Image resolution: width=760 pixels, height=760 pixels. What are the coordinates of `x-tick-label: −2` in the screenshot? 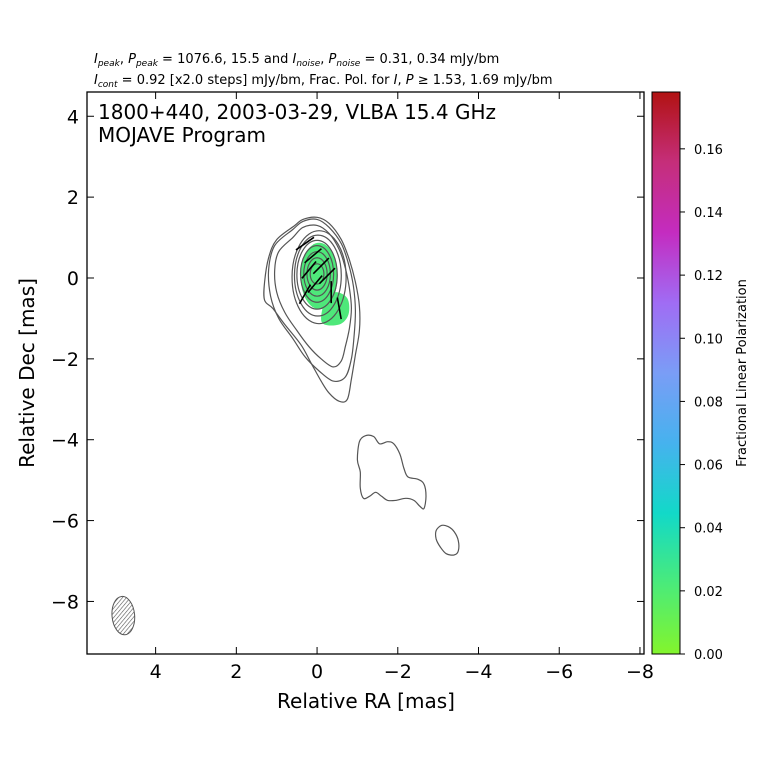 It's located at (398, 672).